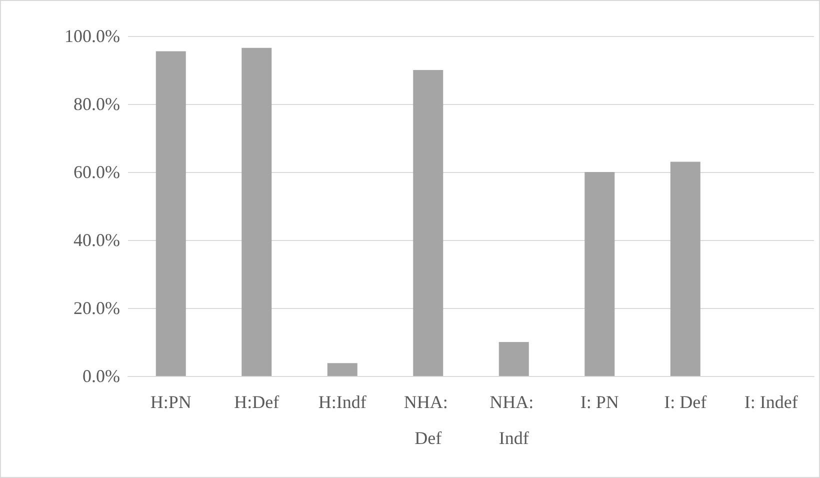 This screenshot has height=478, width=820. What do you see at coordinates (97, 240) in the screenshot?
I see `y-tick-label: 40.0%` at bounding box center [97, 240].